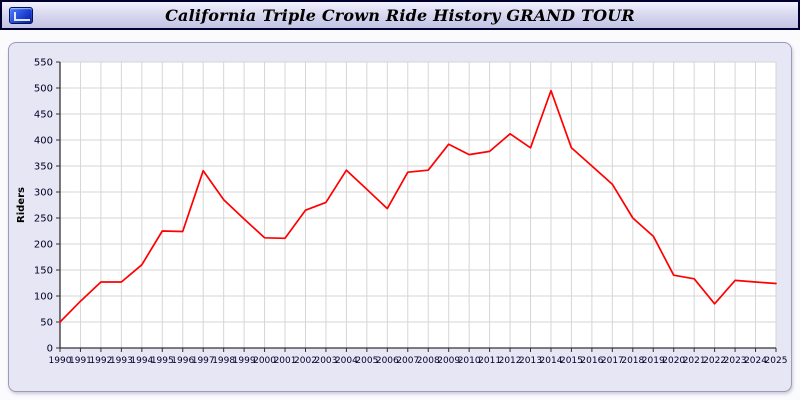 The image size is (800, 400). What do you see at coordinates (141, 361) in the screenshot?
I see `x-tick-label: 1994` at bounding box center [141, 361].